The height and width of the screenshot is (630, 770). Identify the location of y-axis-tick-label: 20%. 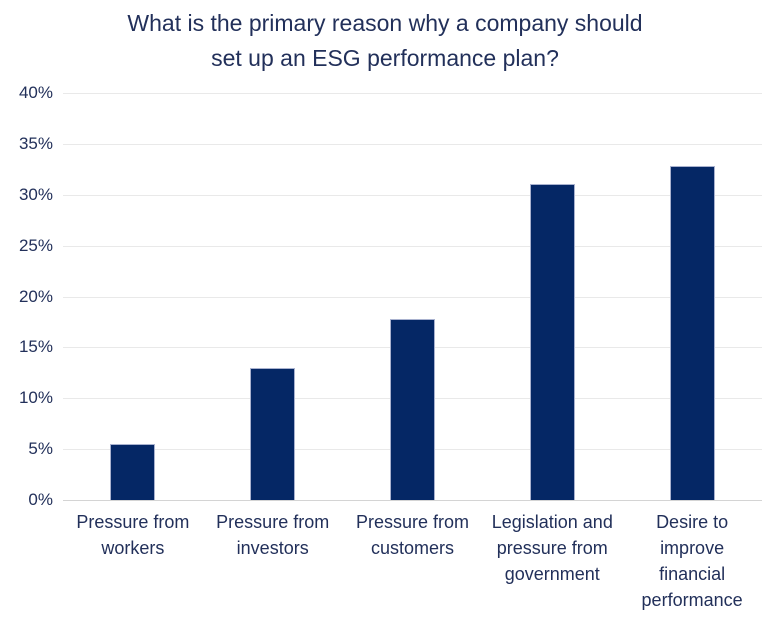
(35, 296).